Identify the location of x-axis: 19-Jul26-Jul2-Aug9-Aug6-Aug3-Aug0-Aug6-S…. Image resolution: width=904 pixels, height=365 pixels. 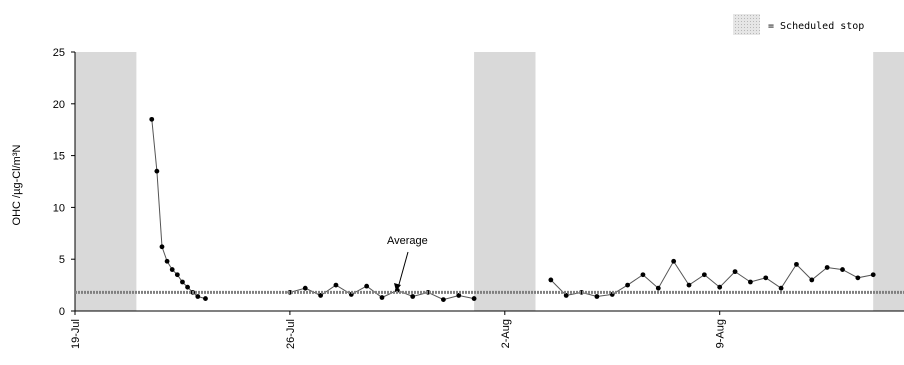
(487, 329).